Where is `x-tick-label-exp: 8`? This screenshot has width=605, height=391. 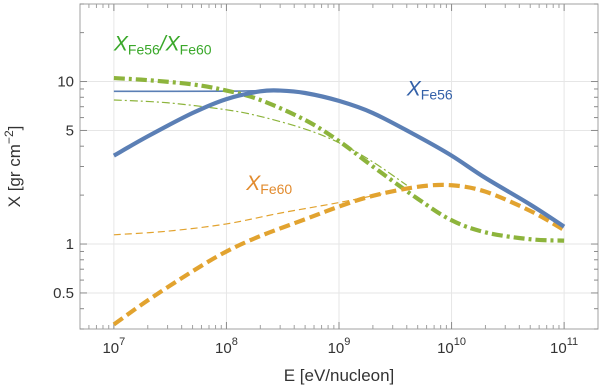
x-tick-label-exp: 8 is located at coordinates (235, 342).